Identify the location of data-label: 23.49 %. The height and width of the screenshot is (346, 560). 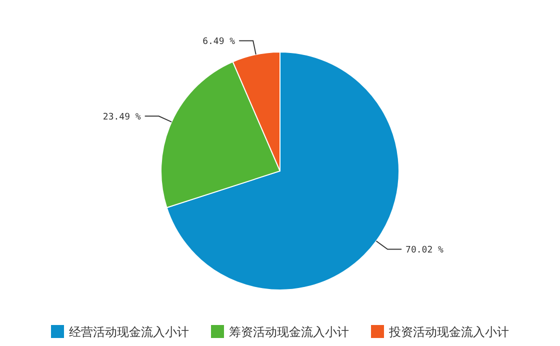
(122, 117).